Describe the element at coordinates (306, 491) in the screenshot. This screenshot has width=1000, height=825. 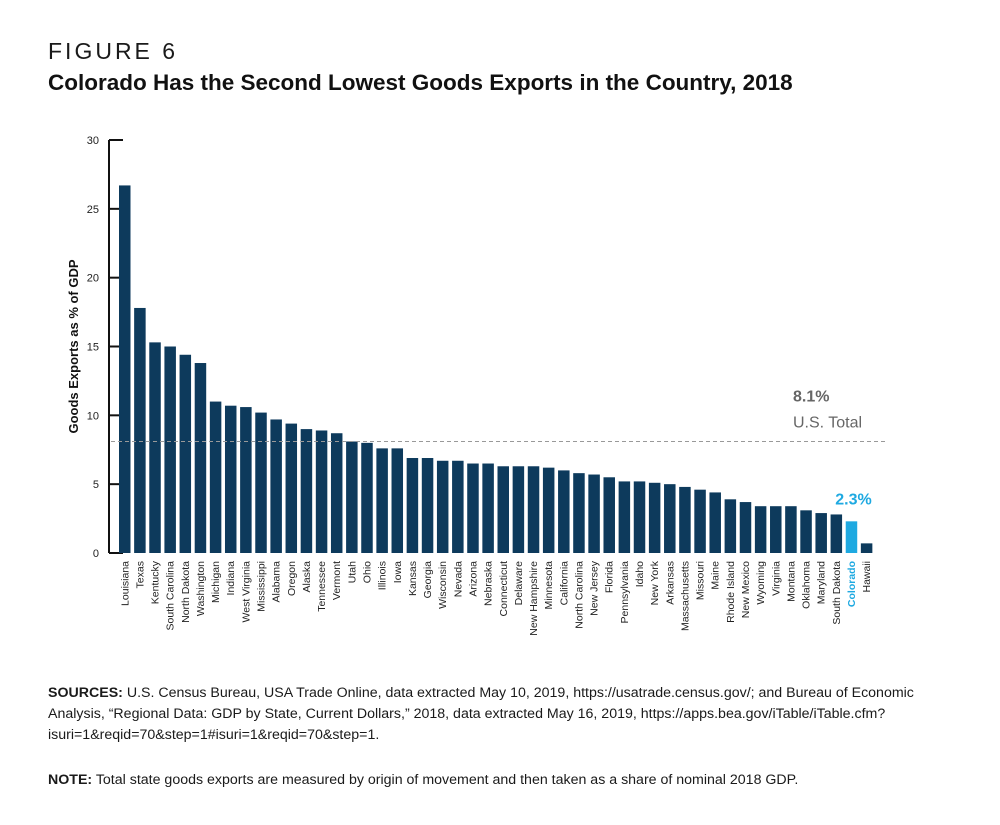
I see `bar-alaska` at that location.